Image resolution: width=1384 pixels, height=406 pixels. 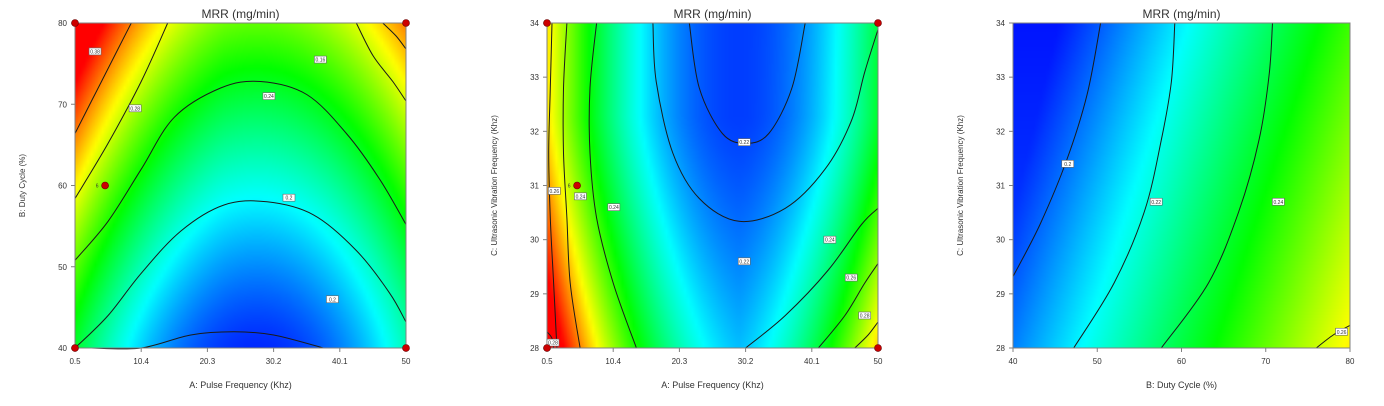 I want to click on y-axis-label: B: Duty Cycle (%), so click(x=22, y=185).